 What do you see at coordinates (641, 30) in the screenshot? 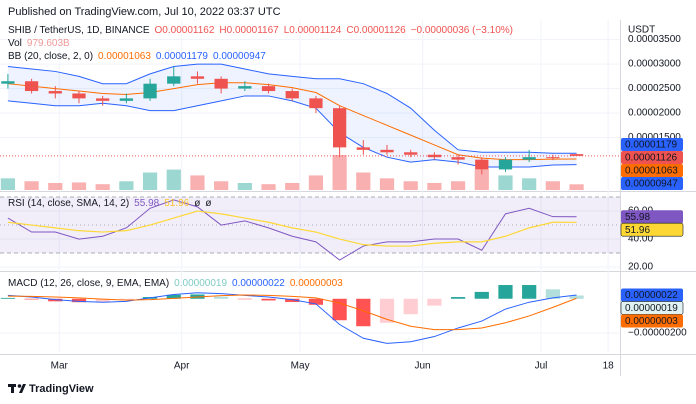
I see `y-unit-label: USDT` at bounding box center [641, 30].